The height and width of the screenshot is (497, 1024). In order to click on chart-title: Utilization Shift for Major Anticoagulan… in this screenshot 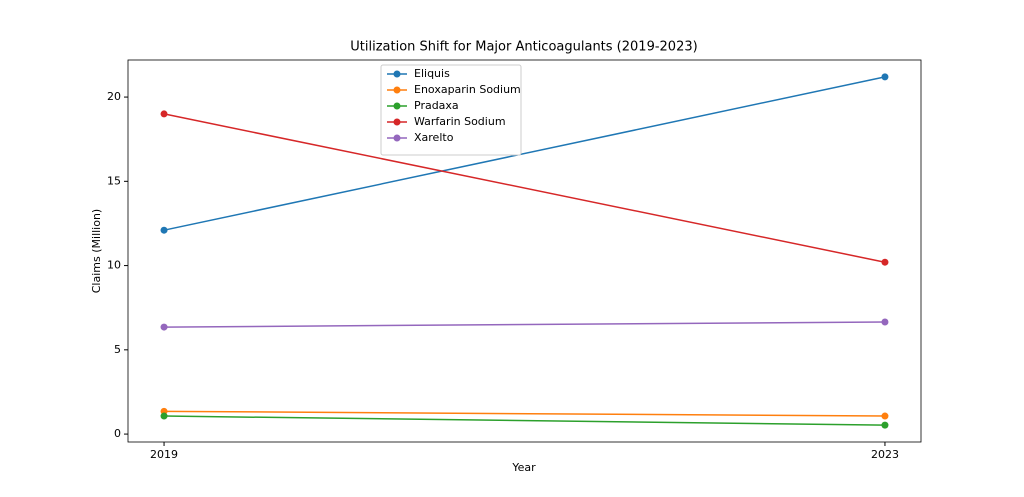, I will do `click(523, 47)`.